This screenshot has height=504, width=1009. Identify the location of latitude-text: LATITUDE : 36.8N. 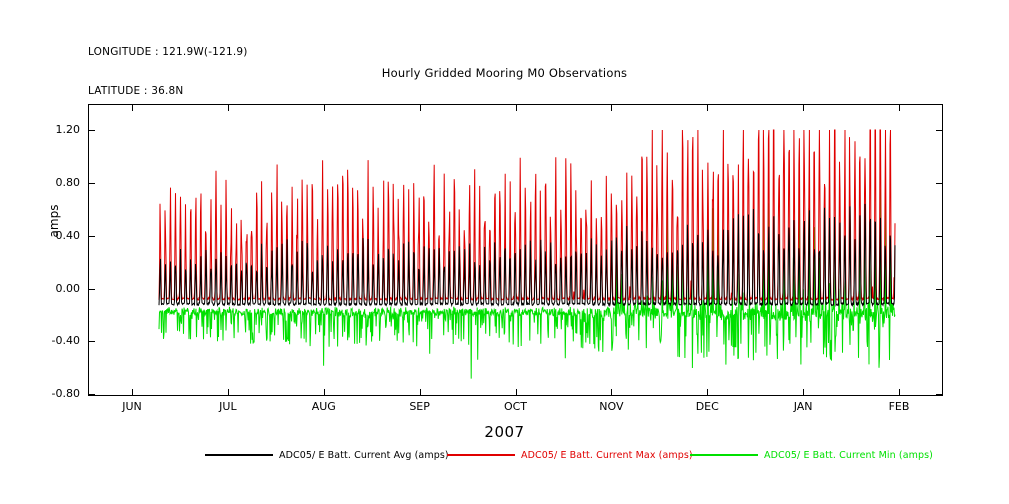
(136, 91).